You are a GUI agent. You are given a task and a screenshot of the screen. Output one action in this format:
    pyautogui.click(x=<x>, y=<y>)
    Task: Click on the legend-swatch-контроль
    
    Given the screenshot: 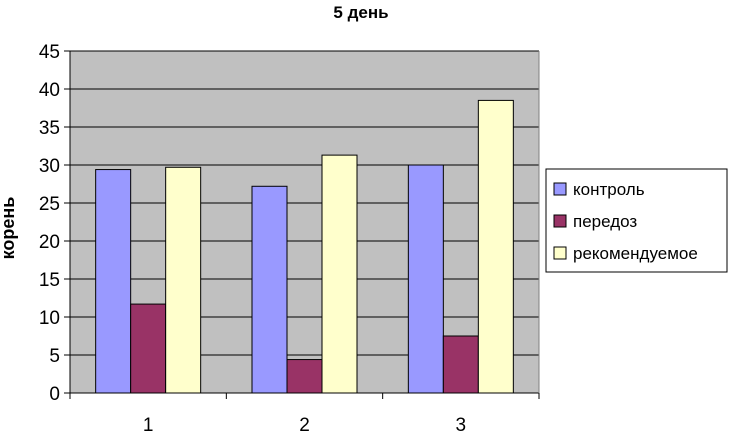 What is the action you would take?
    pyautogui.click(x=560, y=189)
    